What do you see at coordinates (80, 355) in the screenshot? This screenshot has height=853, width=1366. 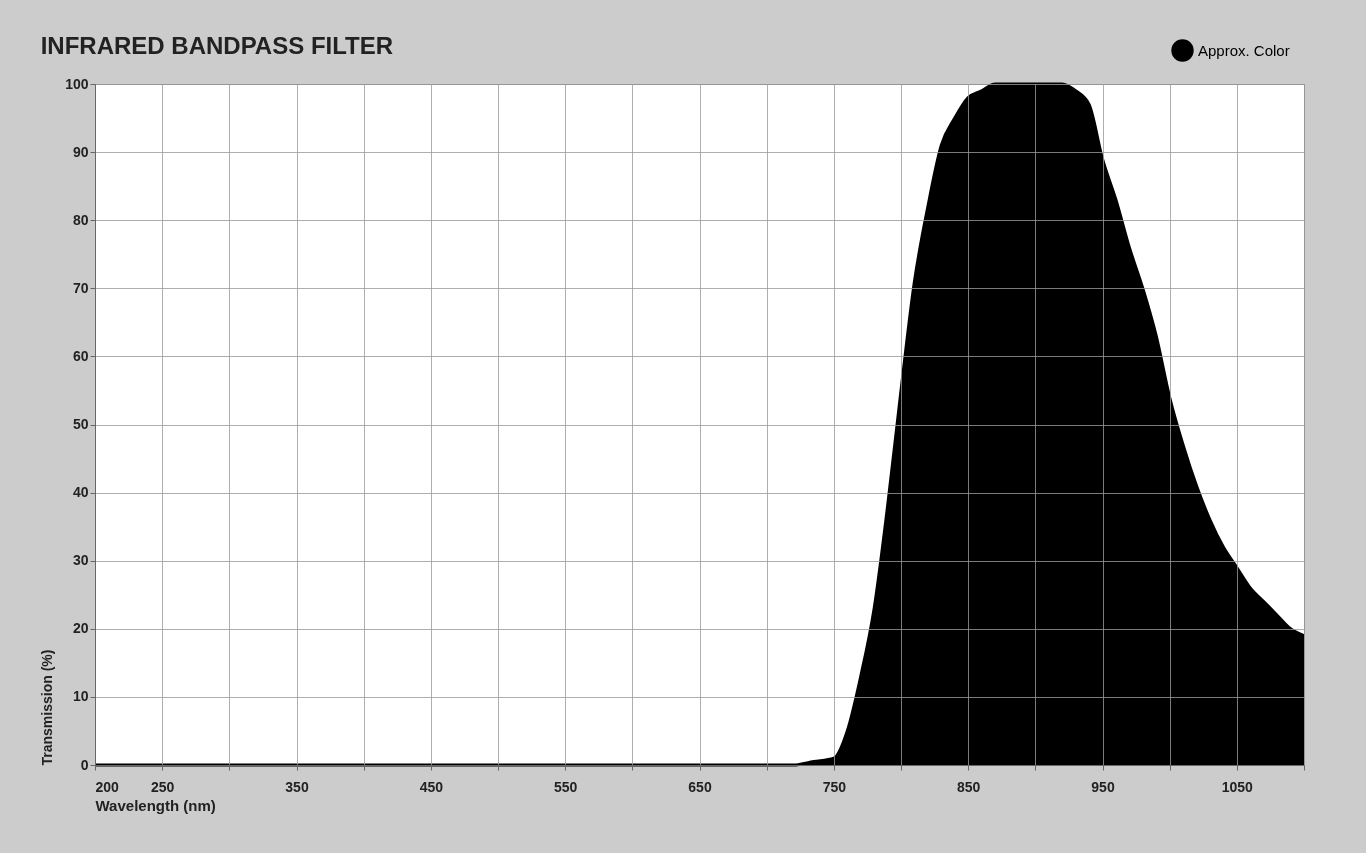 I see `y-tick-label: 60` at bounding box center [80, 355].